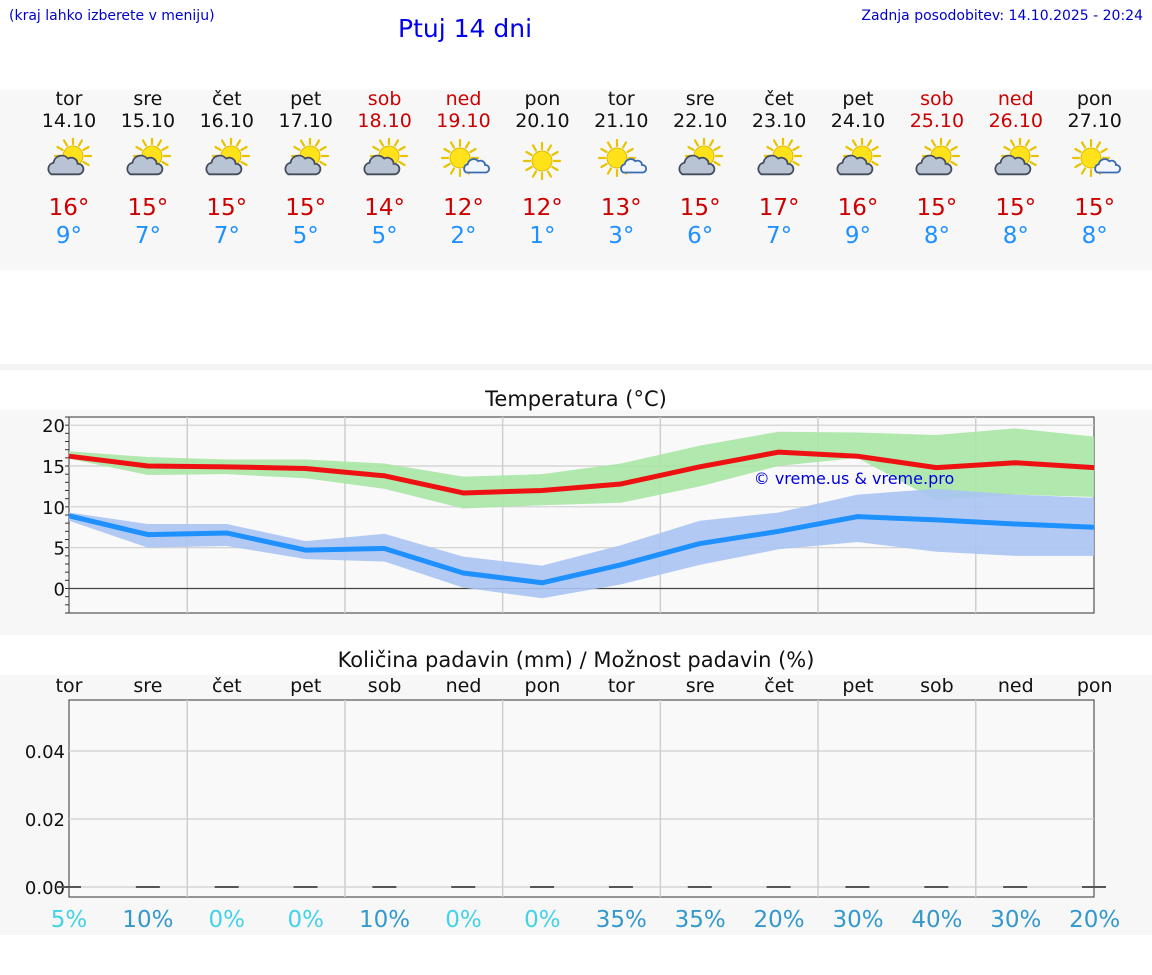 The width and height of the screenshot is (1152, 975). Describe the element at coordinates (621, 236) in the screenshot. I see `day-tmin: 3°` at that location.